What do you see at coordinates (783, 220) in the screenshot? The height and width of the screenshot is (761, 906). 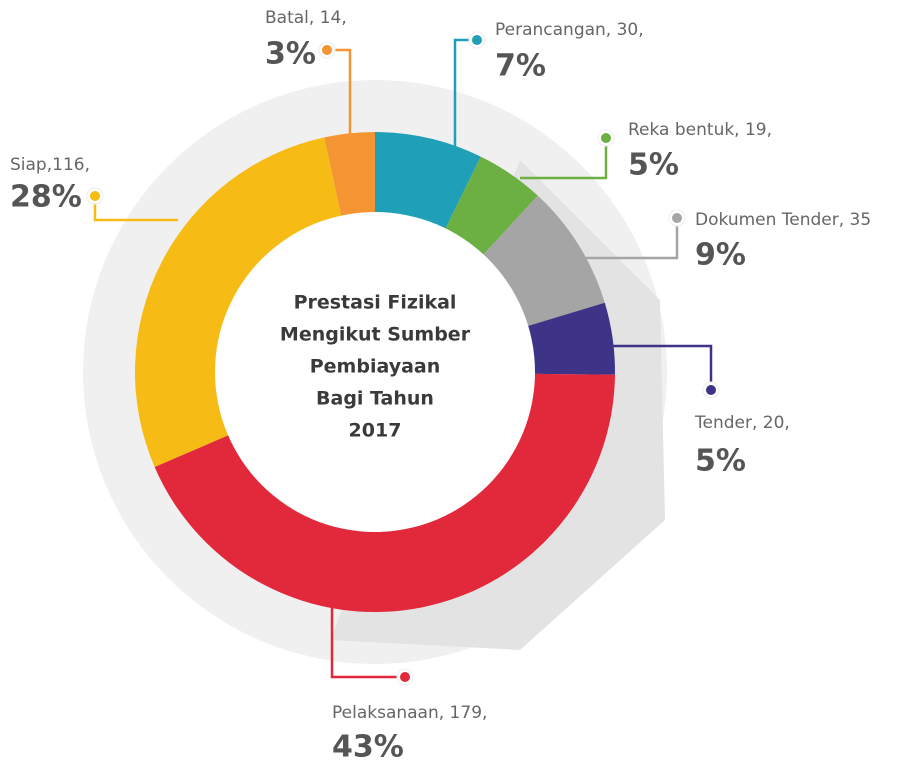 I see `category-label: Dokumen Tender, 35` at bounding box center [783, 220].